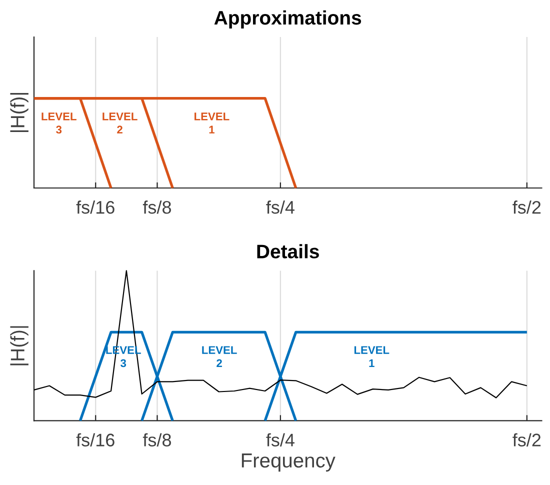 This screenshot has height=485, width=550. What do you see at coordinates (289, 463) in the screenshot?
I see `x-axis-title: Frequency` at bounding box center [289, 463].